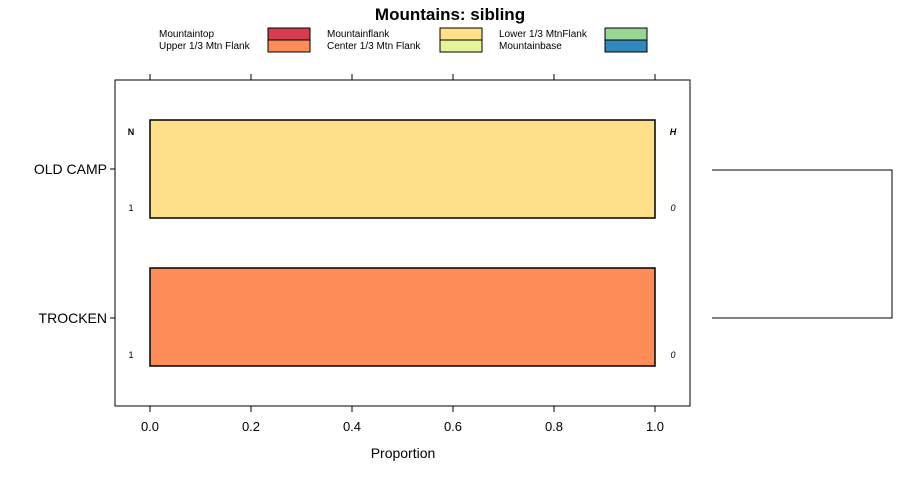 The height and width of the screenshot is (480, 900). I want to click on chart-title: Mountains: sibling, so click(450, 14).